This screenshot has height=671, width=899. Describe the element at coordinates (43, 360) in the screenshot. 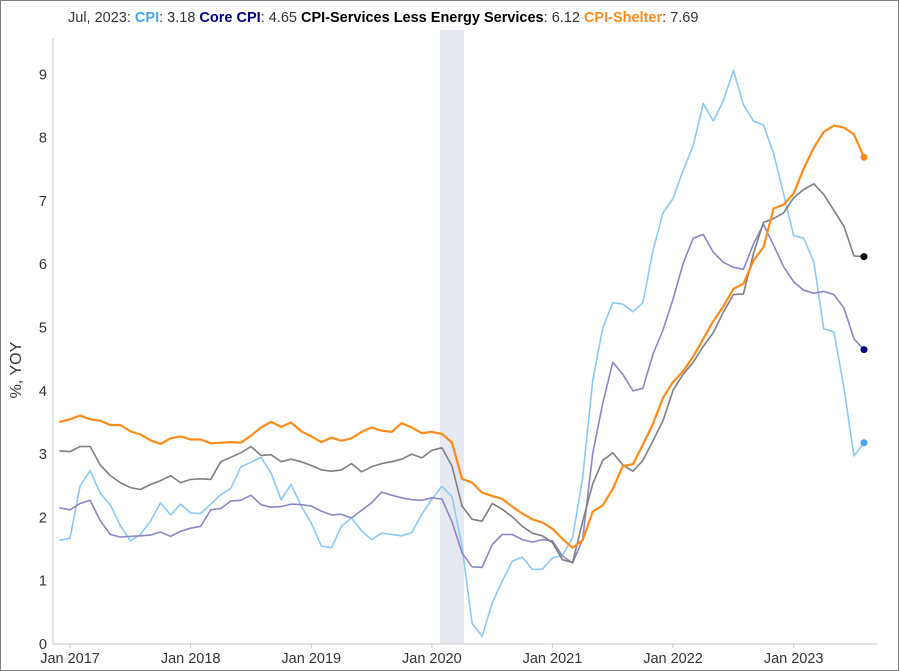

I see `y-tick-labels: 0 1 2 3 4 5 6 7 8 9` at that location.